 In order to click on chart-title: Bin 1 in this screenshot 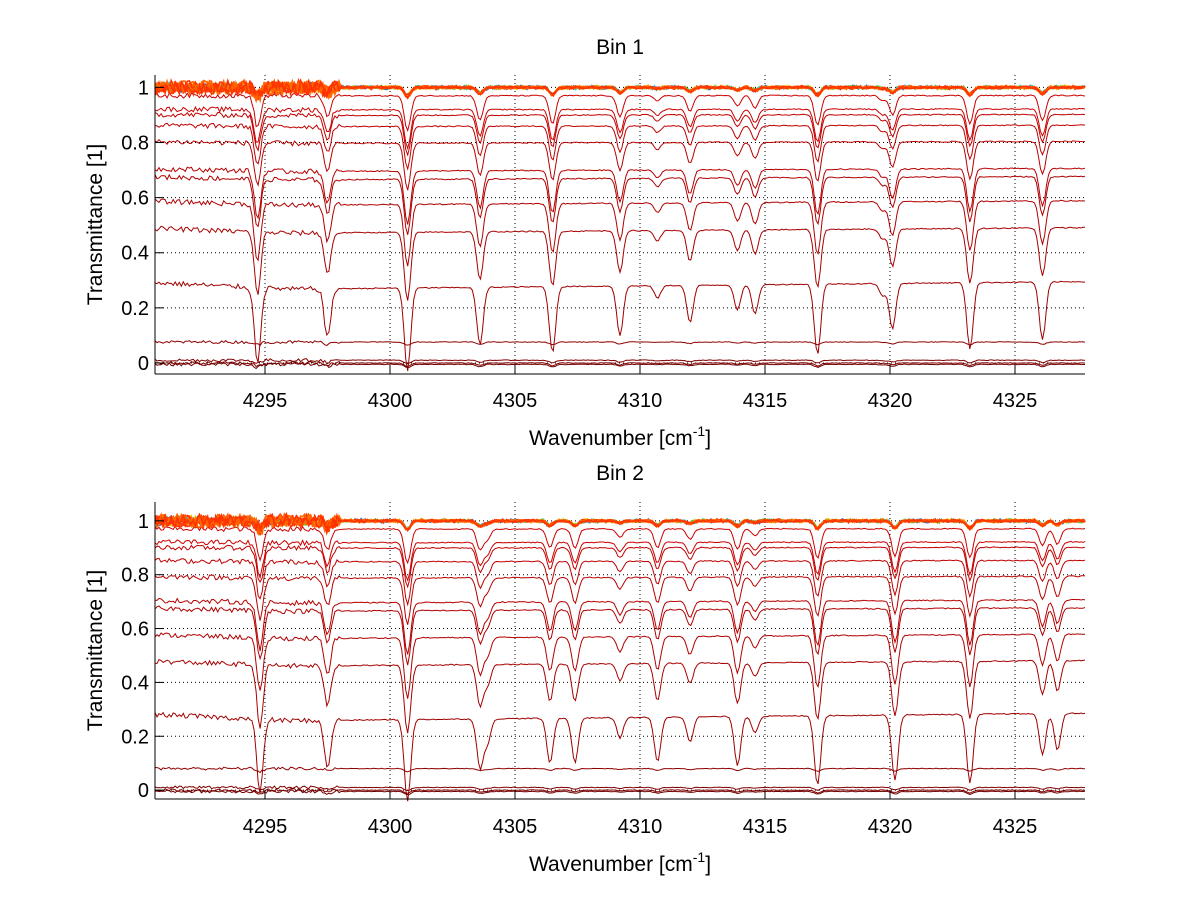, I will do `click(620, 47)`.